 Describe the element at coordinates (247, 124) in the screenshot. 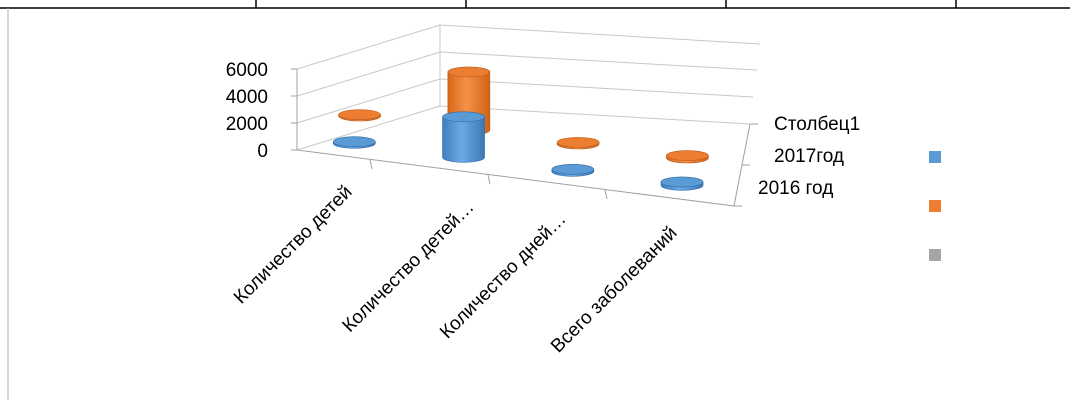

I see `y-tick-label: 2000` at that location.